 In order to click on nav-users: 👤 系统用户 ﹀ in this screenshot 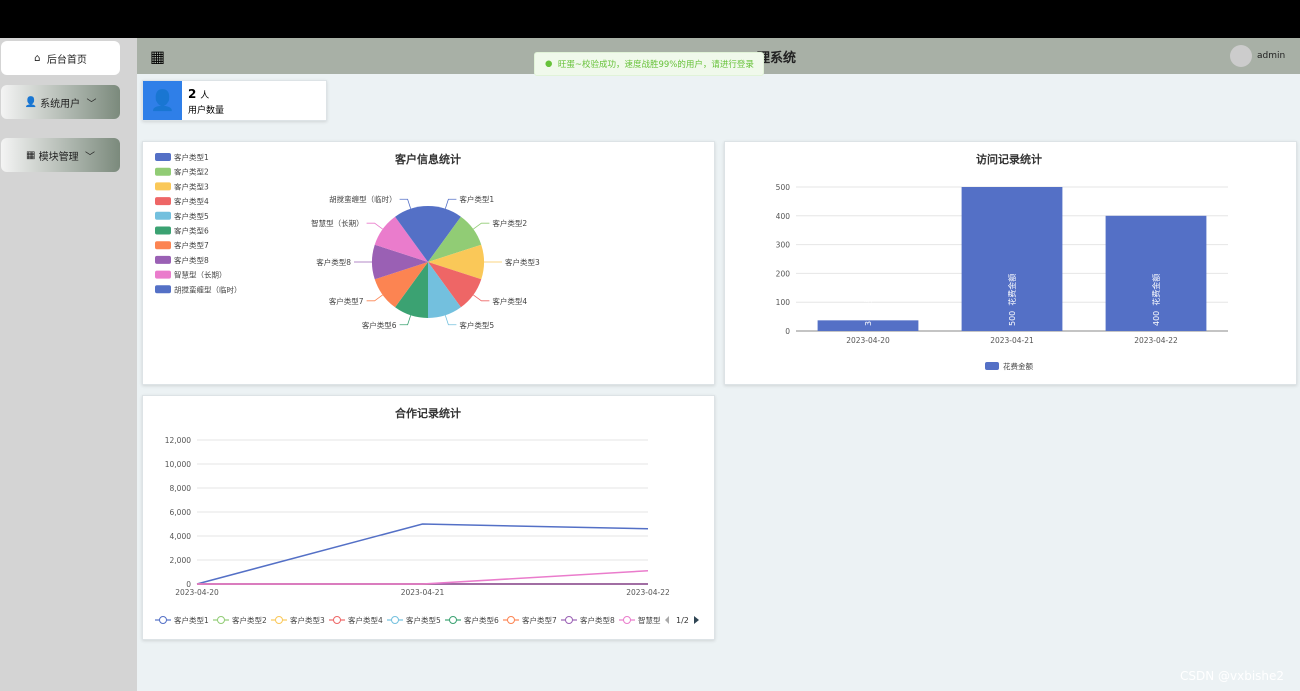, I will do `click(60, 102)`.